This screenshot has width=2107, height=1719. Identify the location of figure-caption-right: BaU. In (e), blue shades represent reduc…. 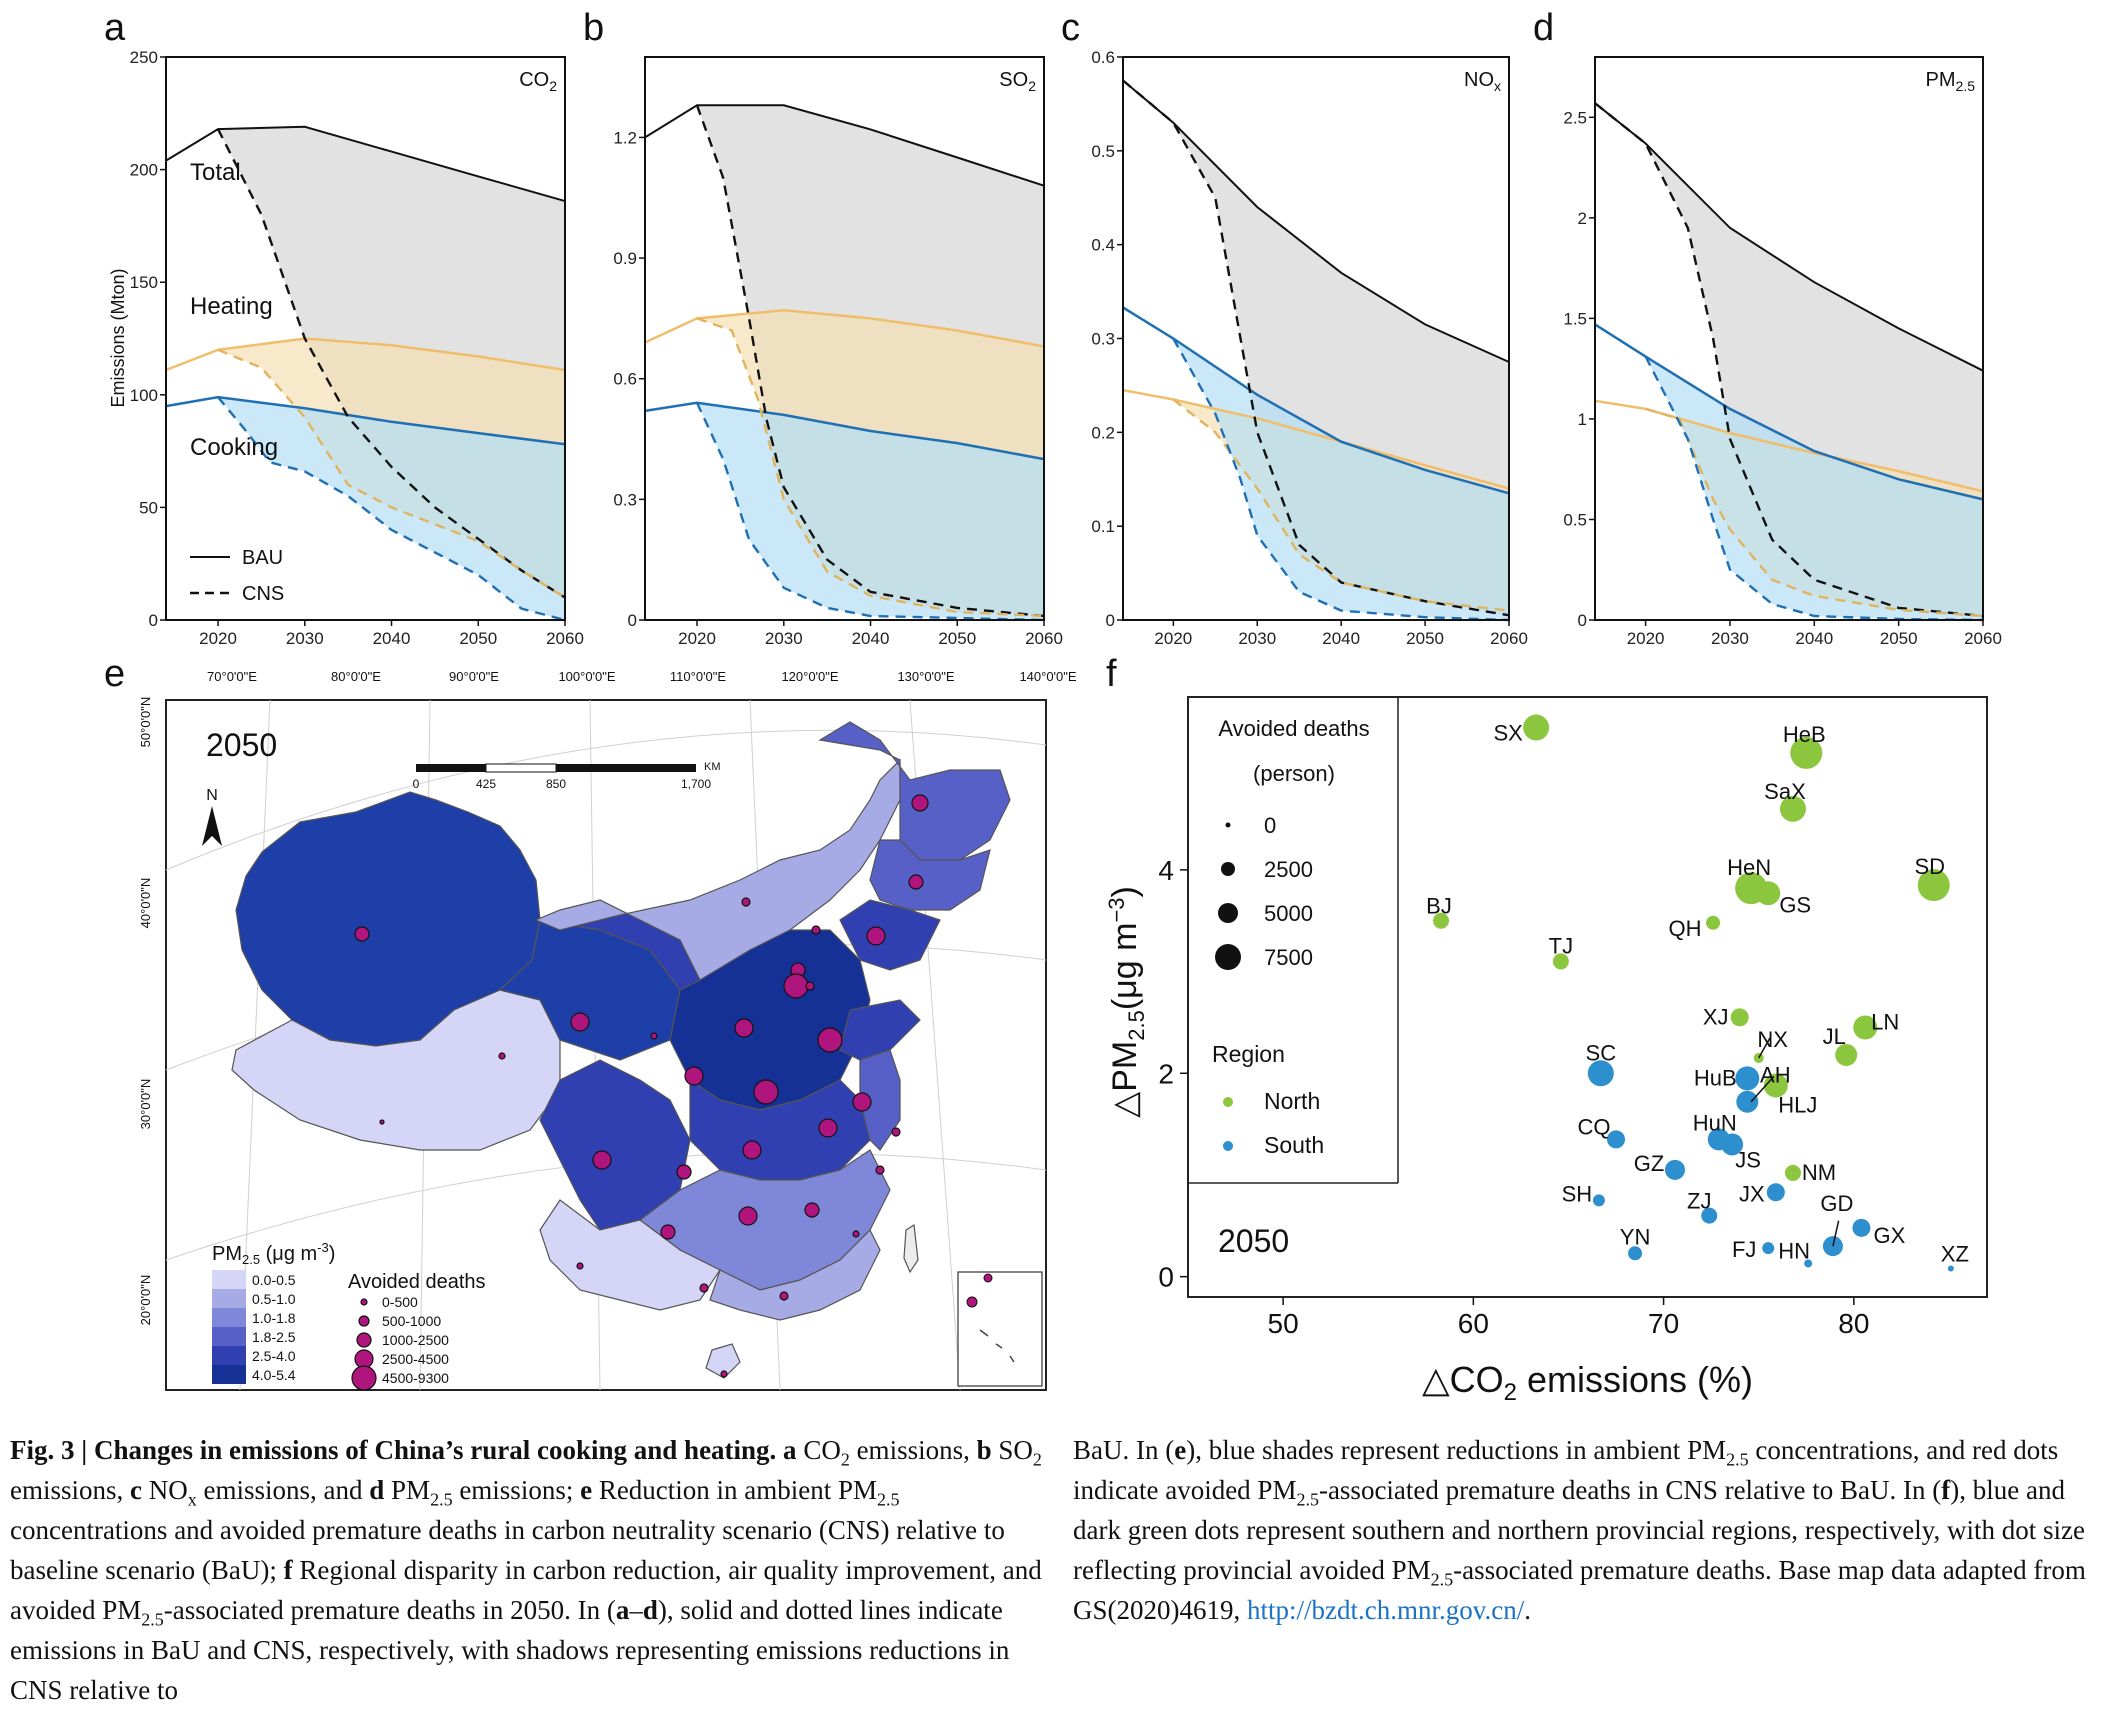
(1579, 1530).